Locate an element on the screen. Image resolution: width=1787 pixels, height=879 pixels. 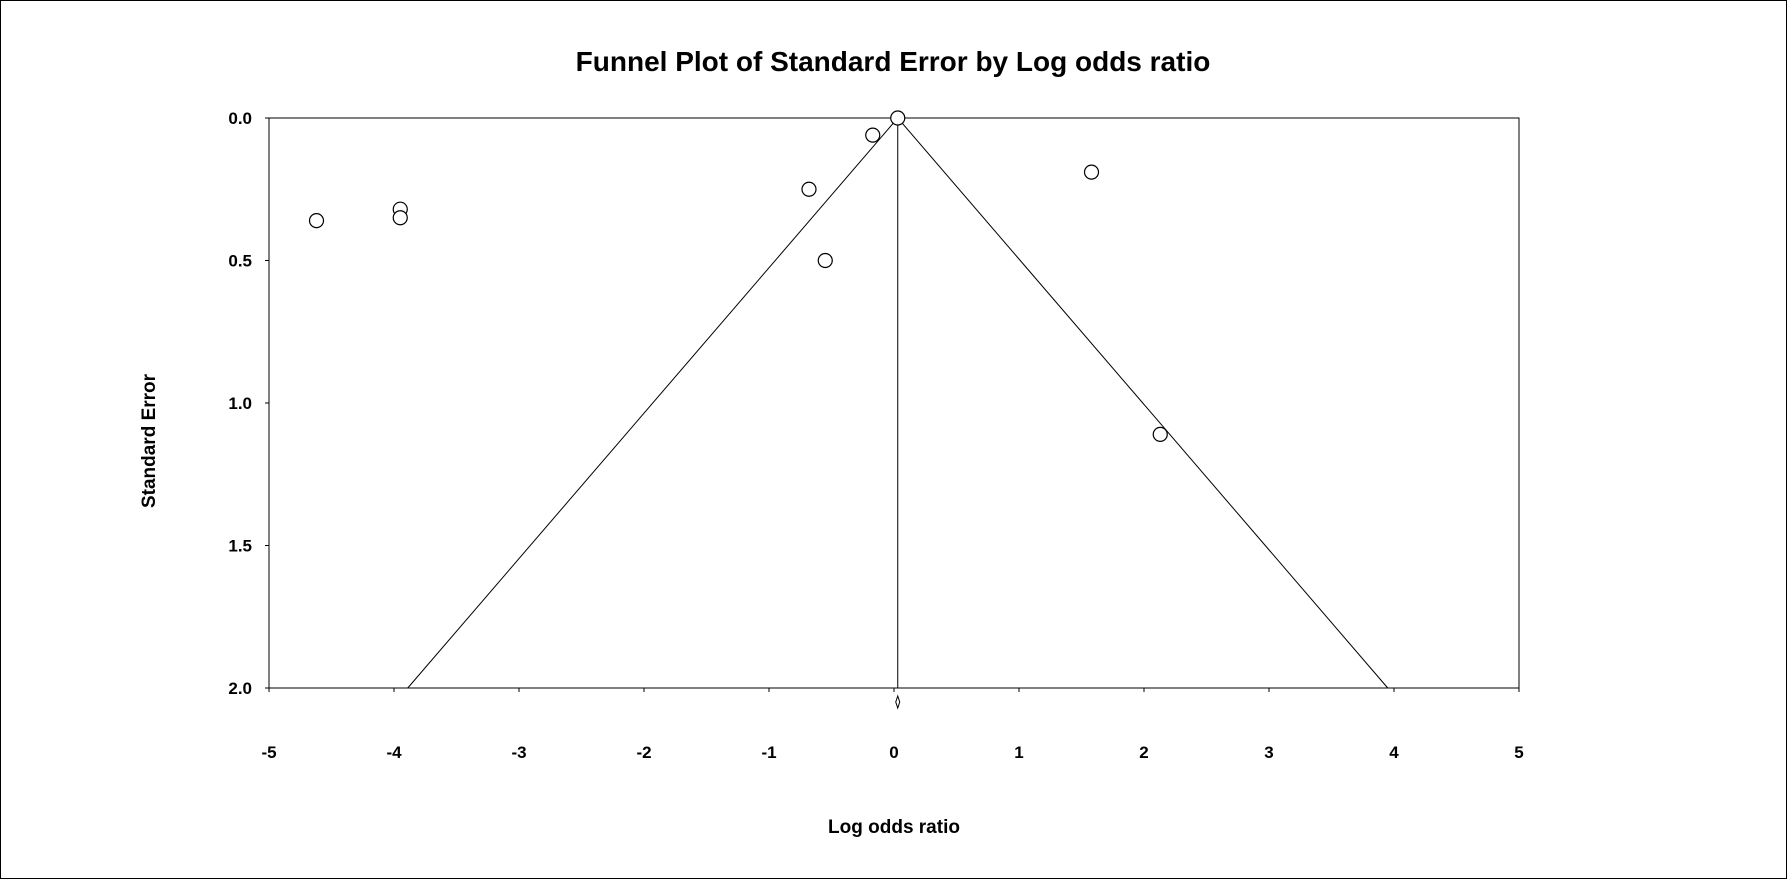
x-tick-label: 1 is located at coordinates (1018, 752).